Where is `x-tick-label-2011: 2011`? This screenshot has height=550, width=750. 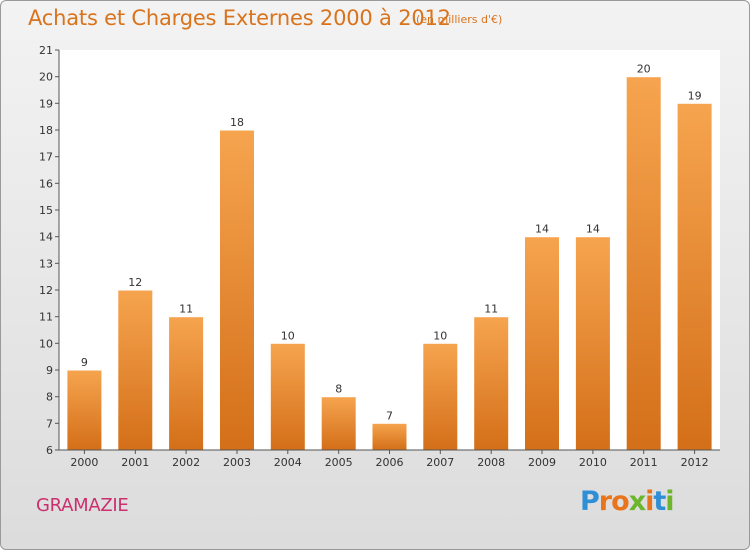
x-tick-label-2011: 2011 is located at coordinates (644, 462).